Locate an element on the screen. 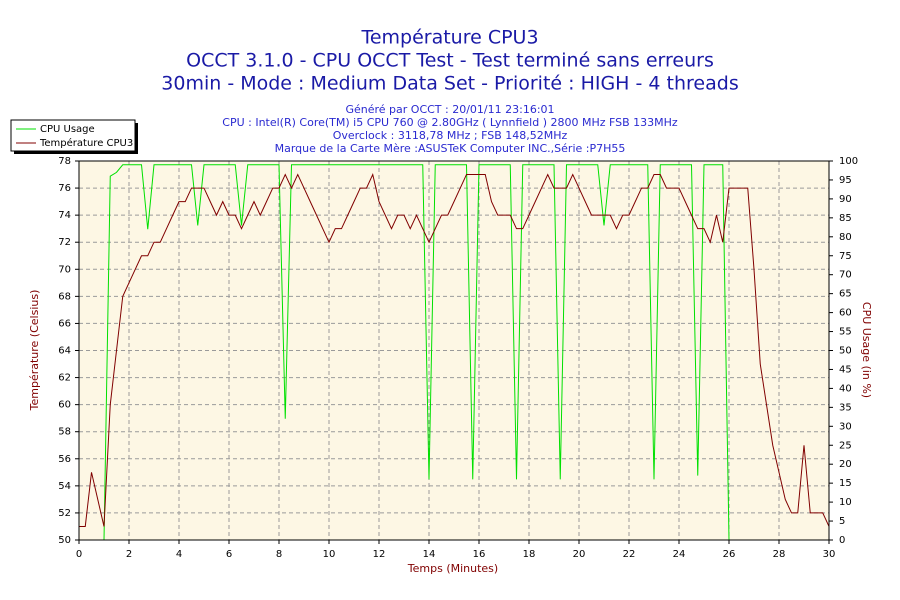  y2-tick-label: 10 is located at coordinates (845, 502).